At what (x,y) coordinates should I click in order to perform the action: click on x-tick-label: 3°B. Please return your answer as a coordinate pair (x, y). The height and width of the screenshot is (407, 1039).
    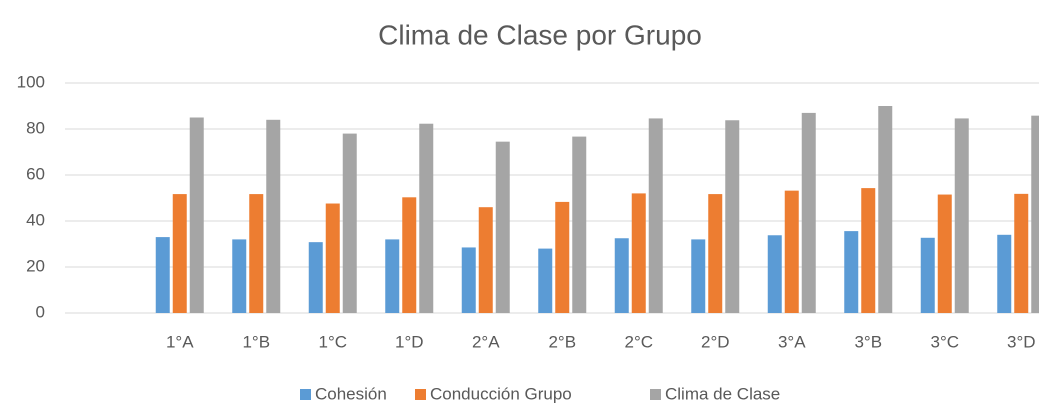
    Looking at the image, I should click on (868, 341).